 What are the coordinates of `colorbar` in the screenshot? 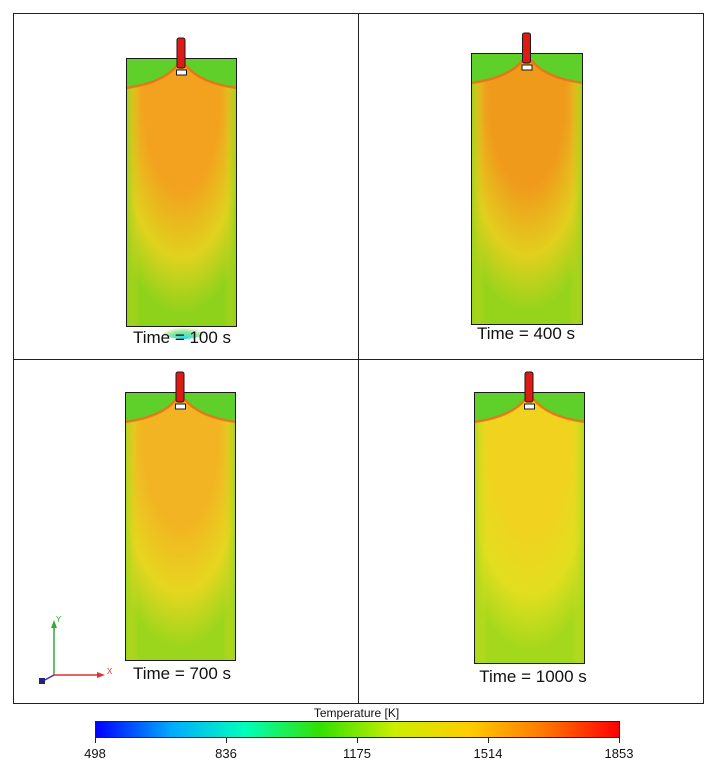 It's located at (357, 729).